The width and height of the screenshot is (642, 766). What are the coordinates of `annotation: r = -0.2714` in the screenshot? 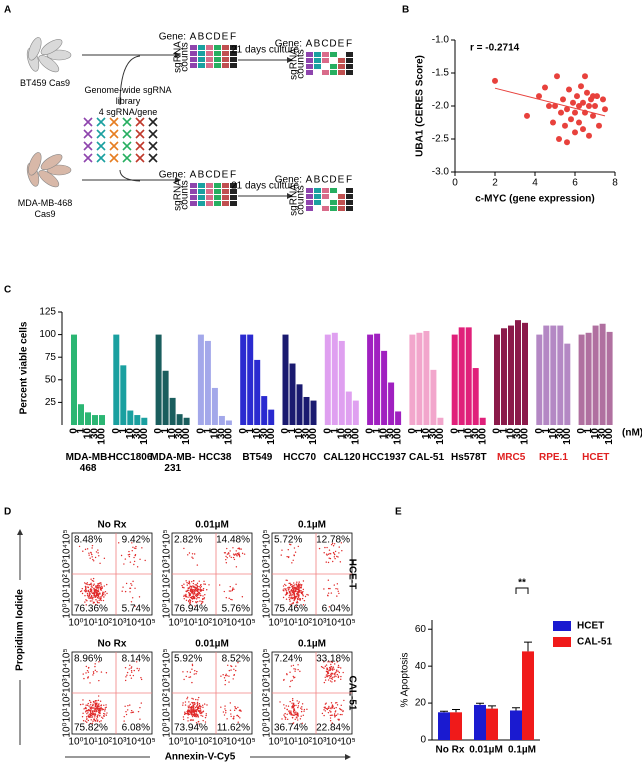 It's located at (495, 48).